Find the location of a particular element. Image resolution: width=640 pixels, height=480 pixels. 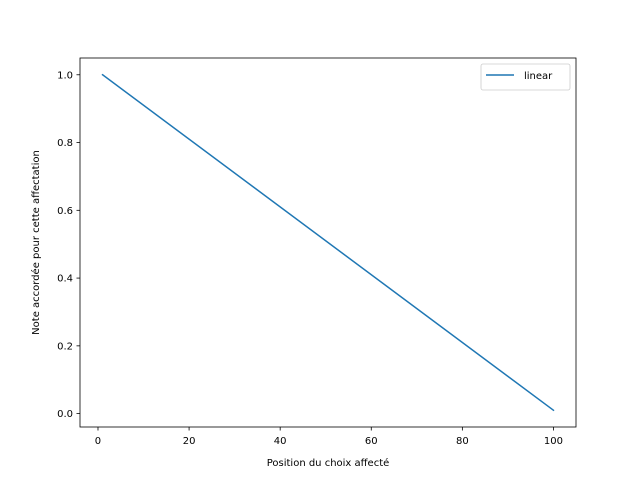

legend-label-linear: linear is located at coordinates (538, 76).